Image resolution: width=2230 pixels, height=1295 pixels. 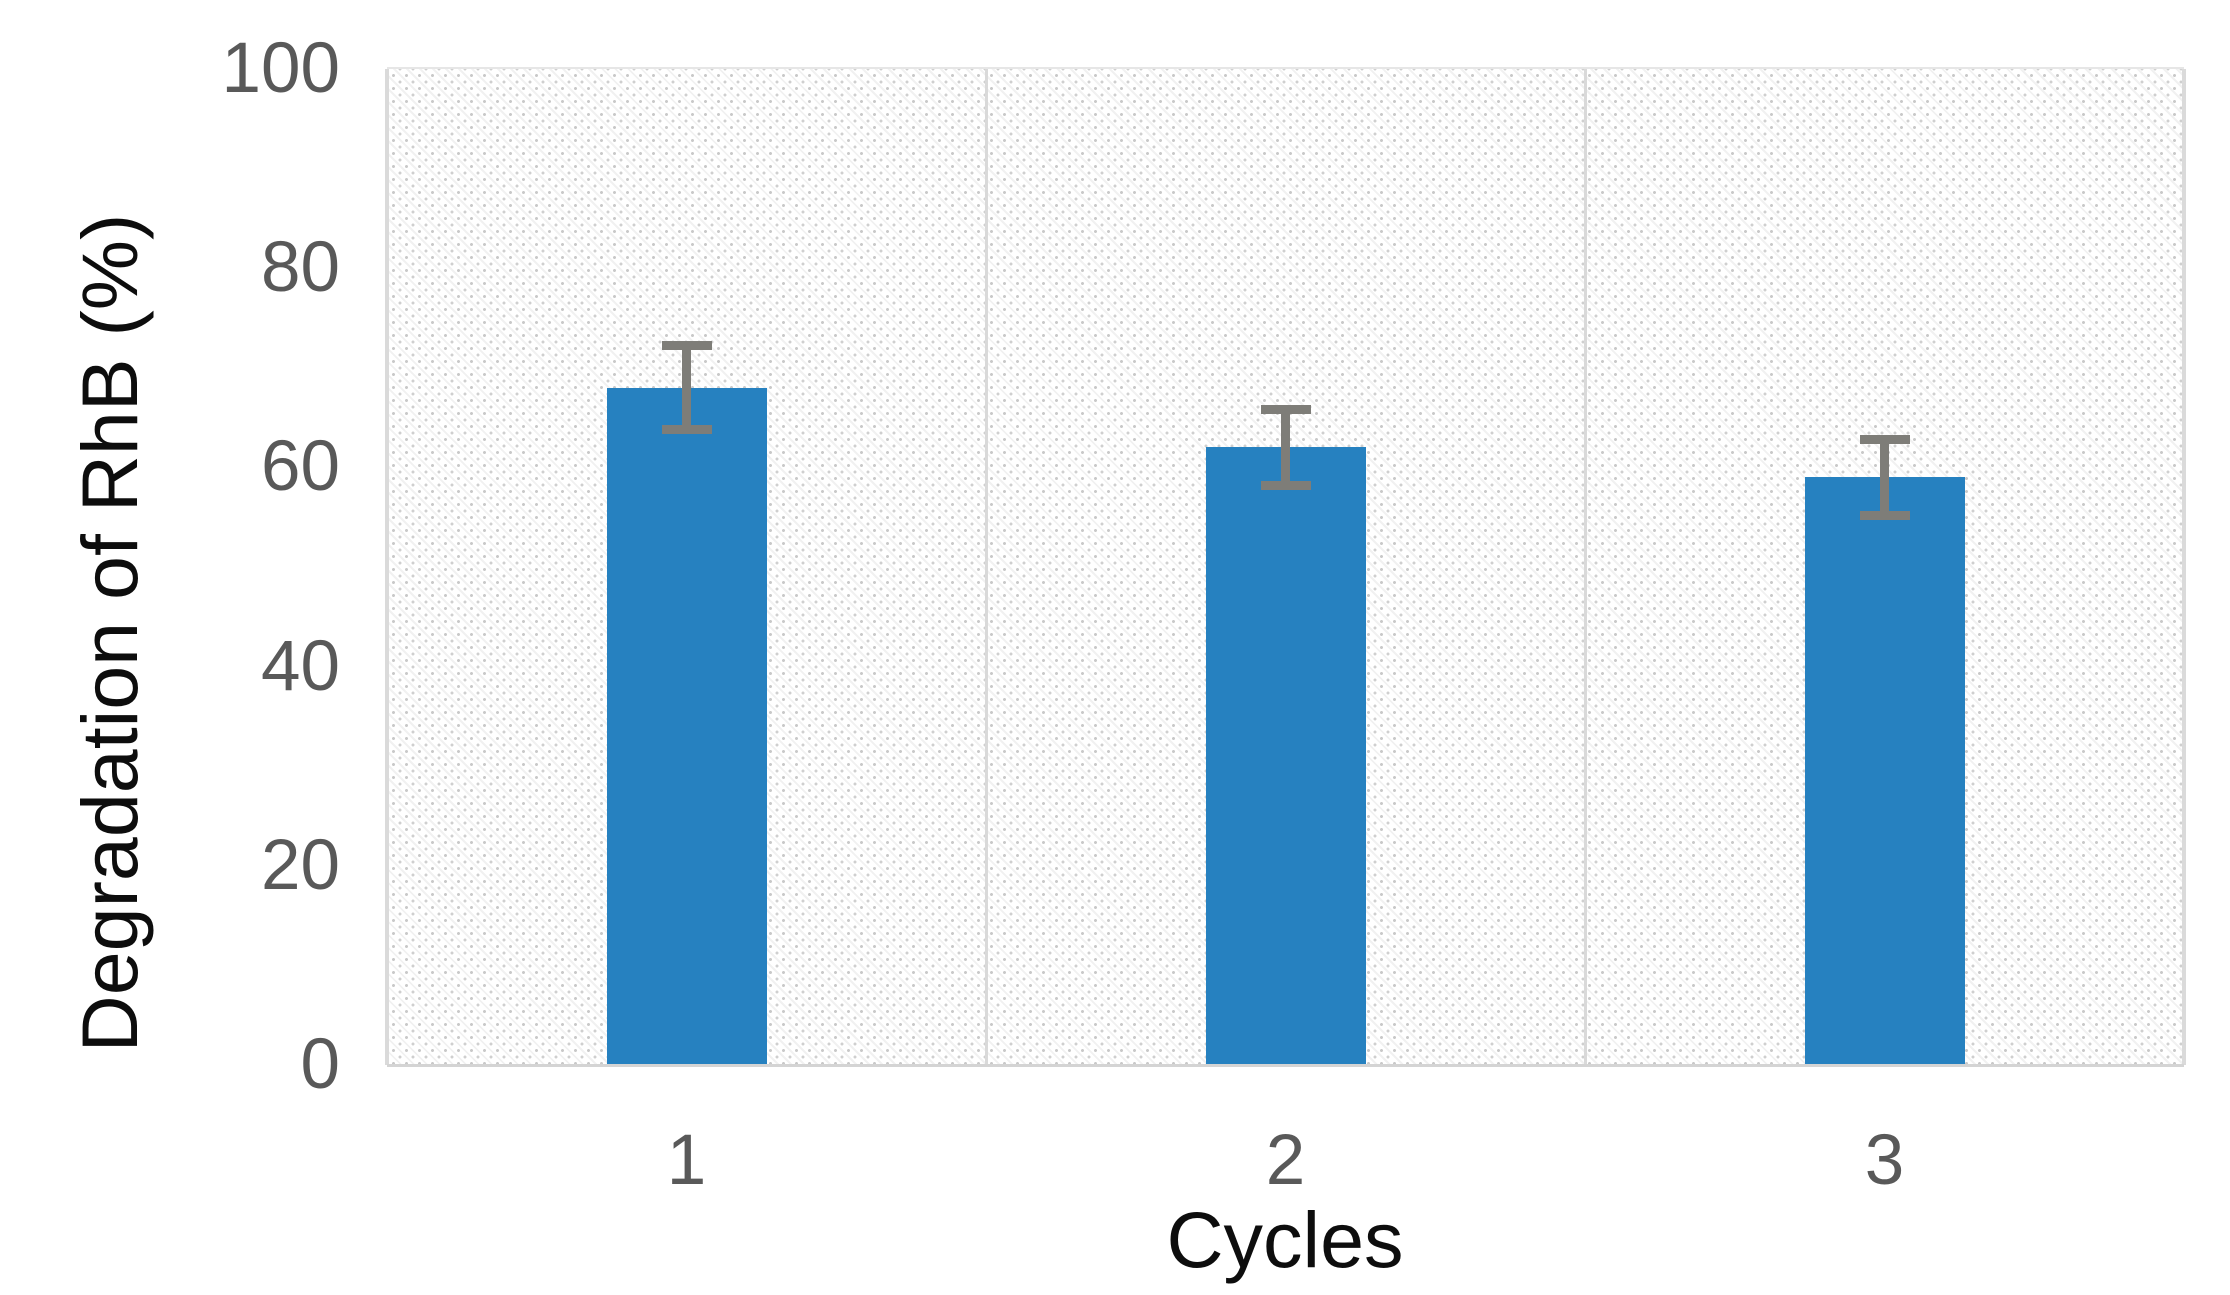 I want to click on x-axis-title: Cycles, so click(x=1285, y=1239).